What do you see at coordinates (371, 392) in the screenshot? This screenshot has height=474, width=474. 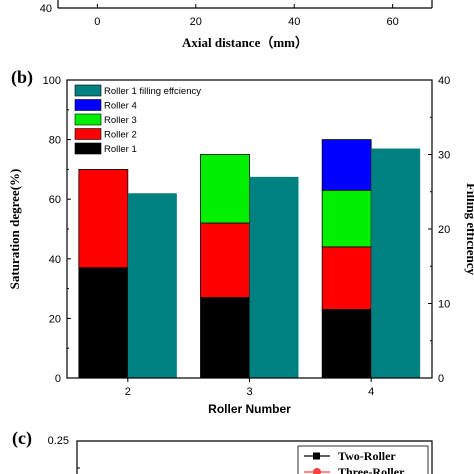 I see `panel-b-x-tick-label: 4` at bounding box center [371, 392].